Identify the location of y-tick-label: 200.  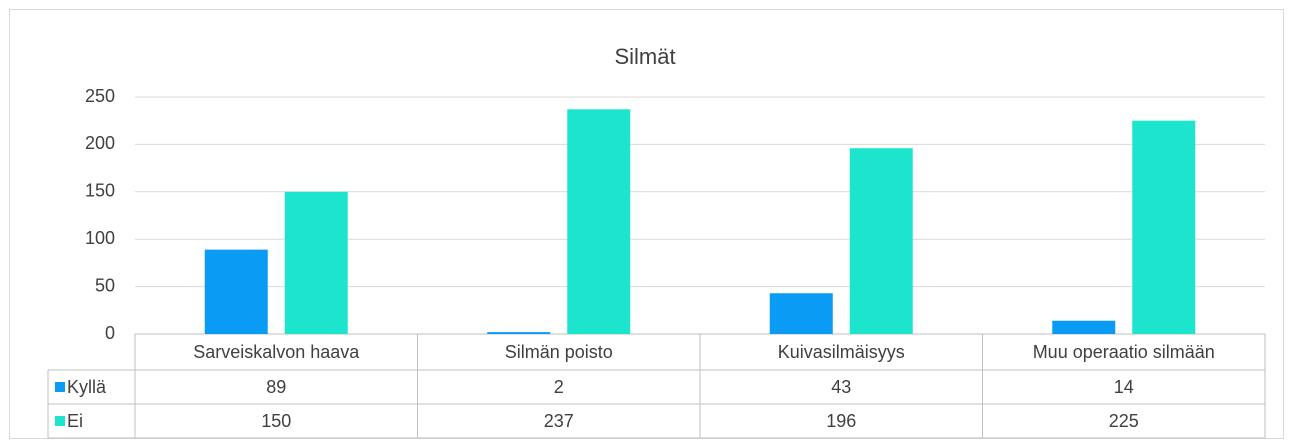
(100, 143).